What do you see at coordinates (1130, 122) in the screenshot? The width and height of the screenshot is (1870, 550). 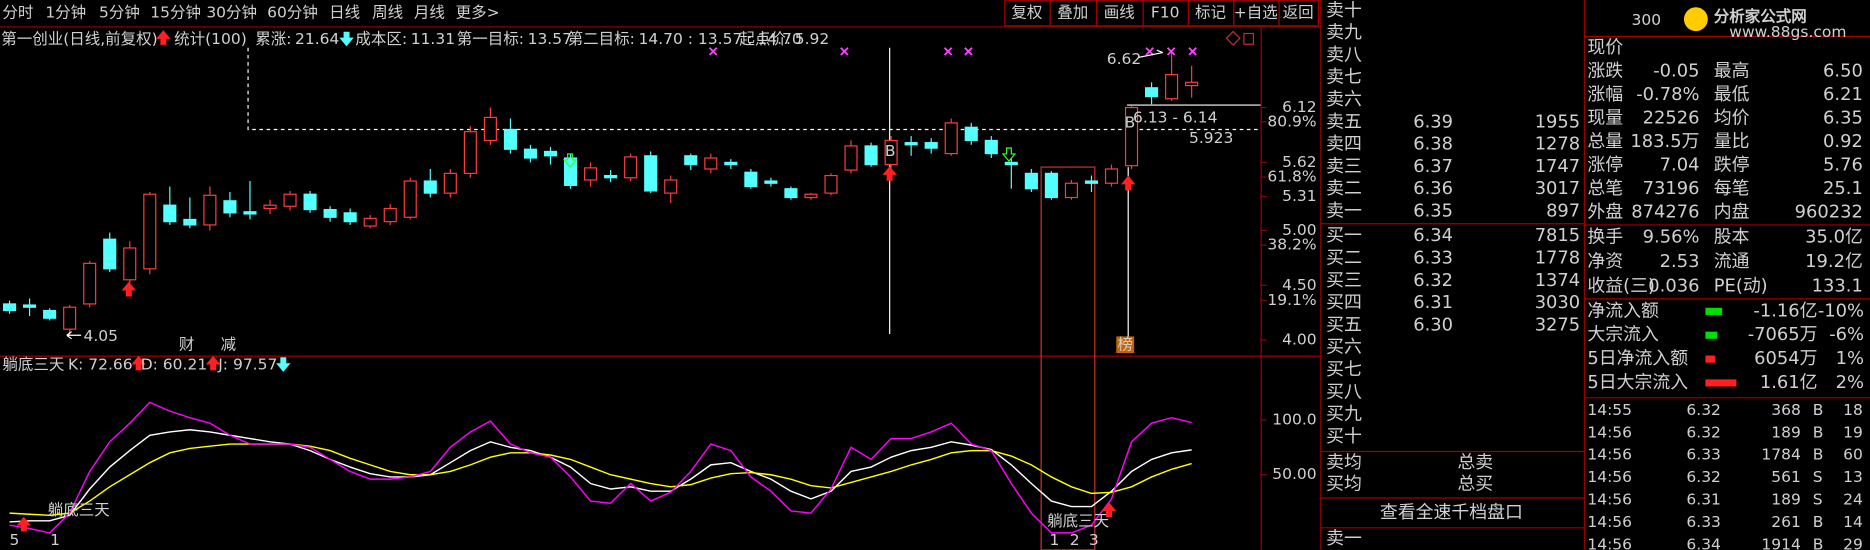 I see `chart-annotation: B` at bounding box center [1130, 122].